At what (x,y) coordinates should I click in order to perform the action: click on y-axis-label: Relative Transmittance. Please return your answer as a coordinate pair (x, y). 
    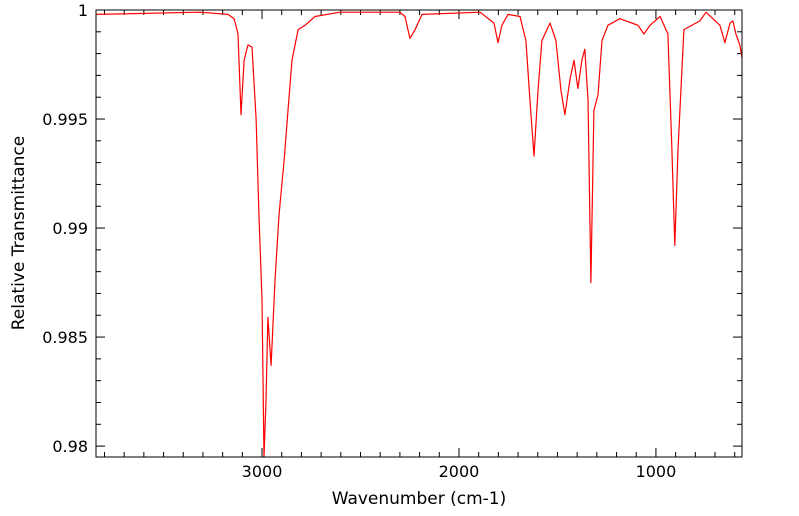
    Looking at the image, I should click on (19, 233).